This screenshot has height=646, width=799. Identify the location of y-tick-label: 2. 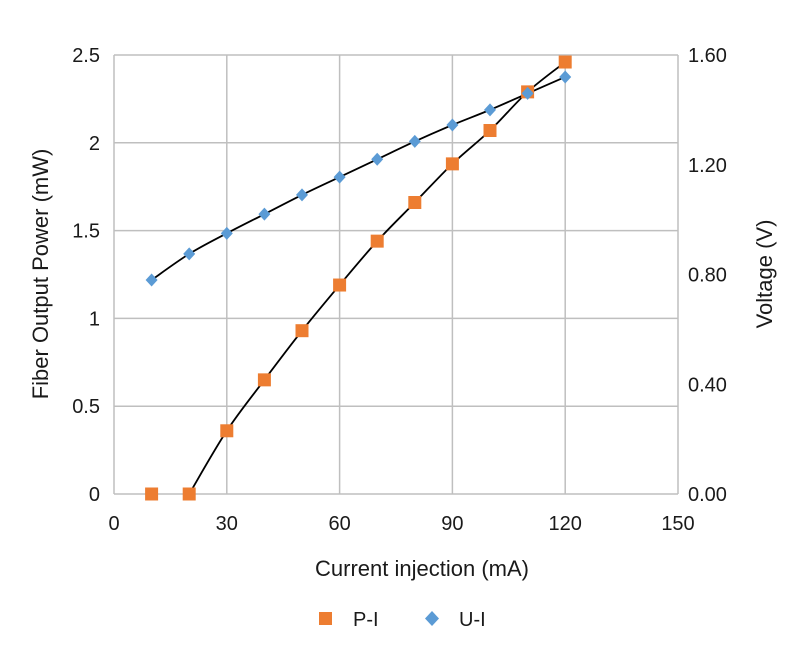
(94, 144).